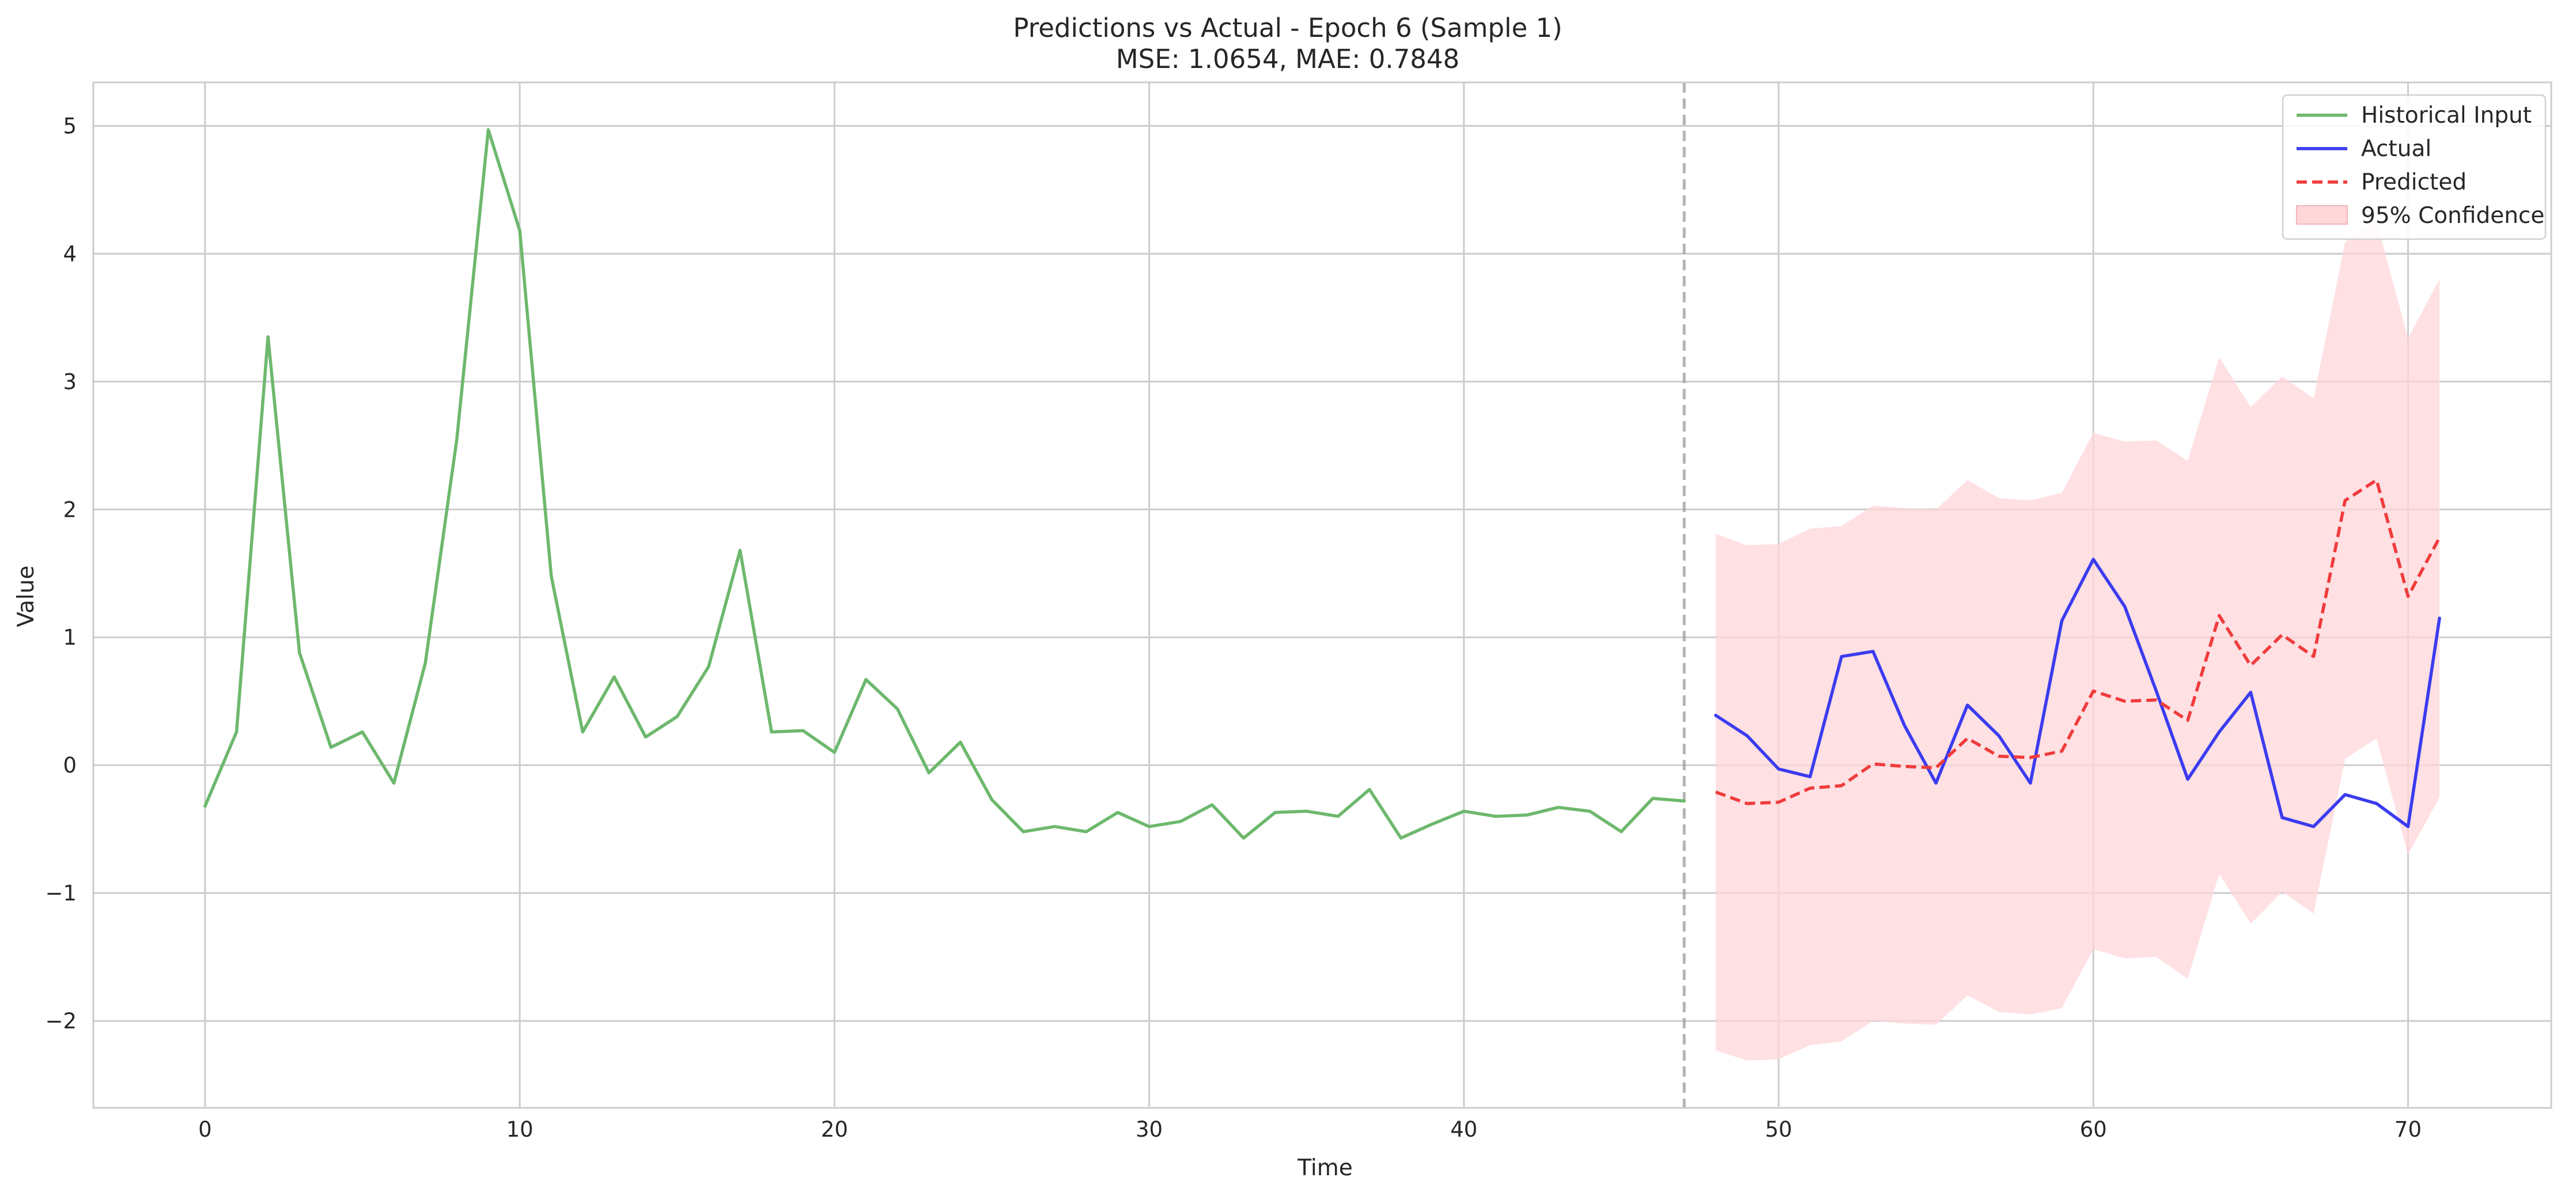 The height and width of the screenshot is (1196, 2576). What do you see at coordinates (2093, 1129) in the screenshot?
I see `x-tick-label: 60` at bounding box center [2093, 1129].